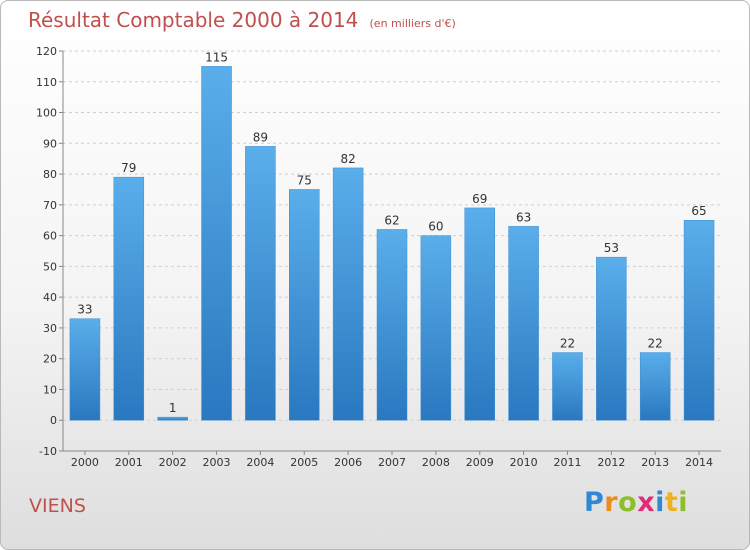  Describe the element at coordinates (50, 389) in the screenshot. I see `y-tick-label: 10` at that location.